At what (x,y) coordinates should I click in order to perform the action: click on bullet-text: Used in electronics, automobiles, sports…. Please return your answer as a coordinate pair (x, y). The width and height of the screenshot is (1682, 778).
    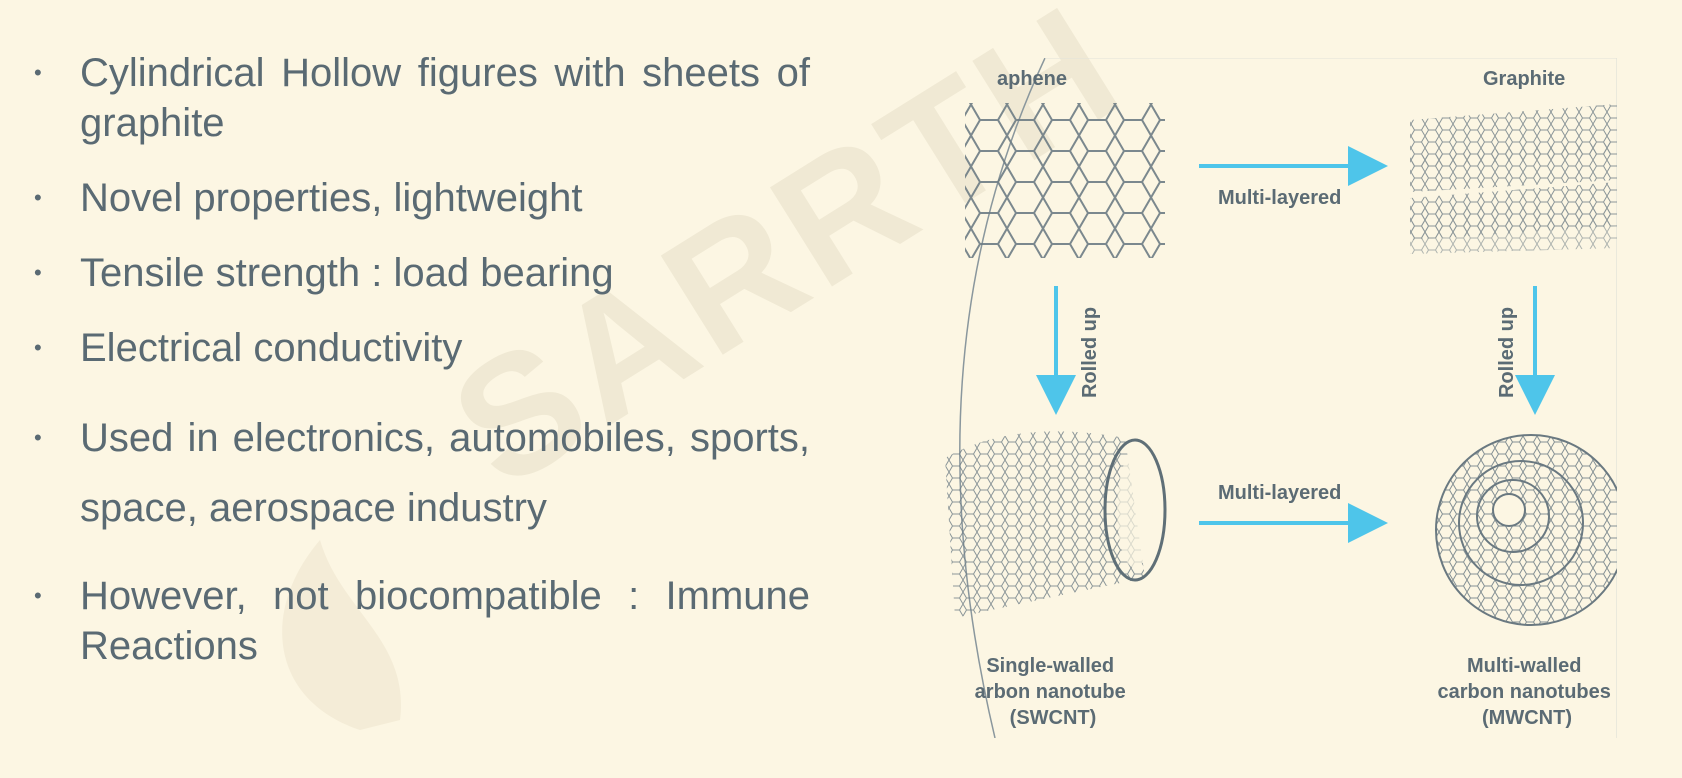
    Looking at the image, I should click on (445, 473).